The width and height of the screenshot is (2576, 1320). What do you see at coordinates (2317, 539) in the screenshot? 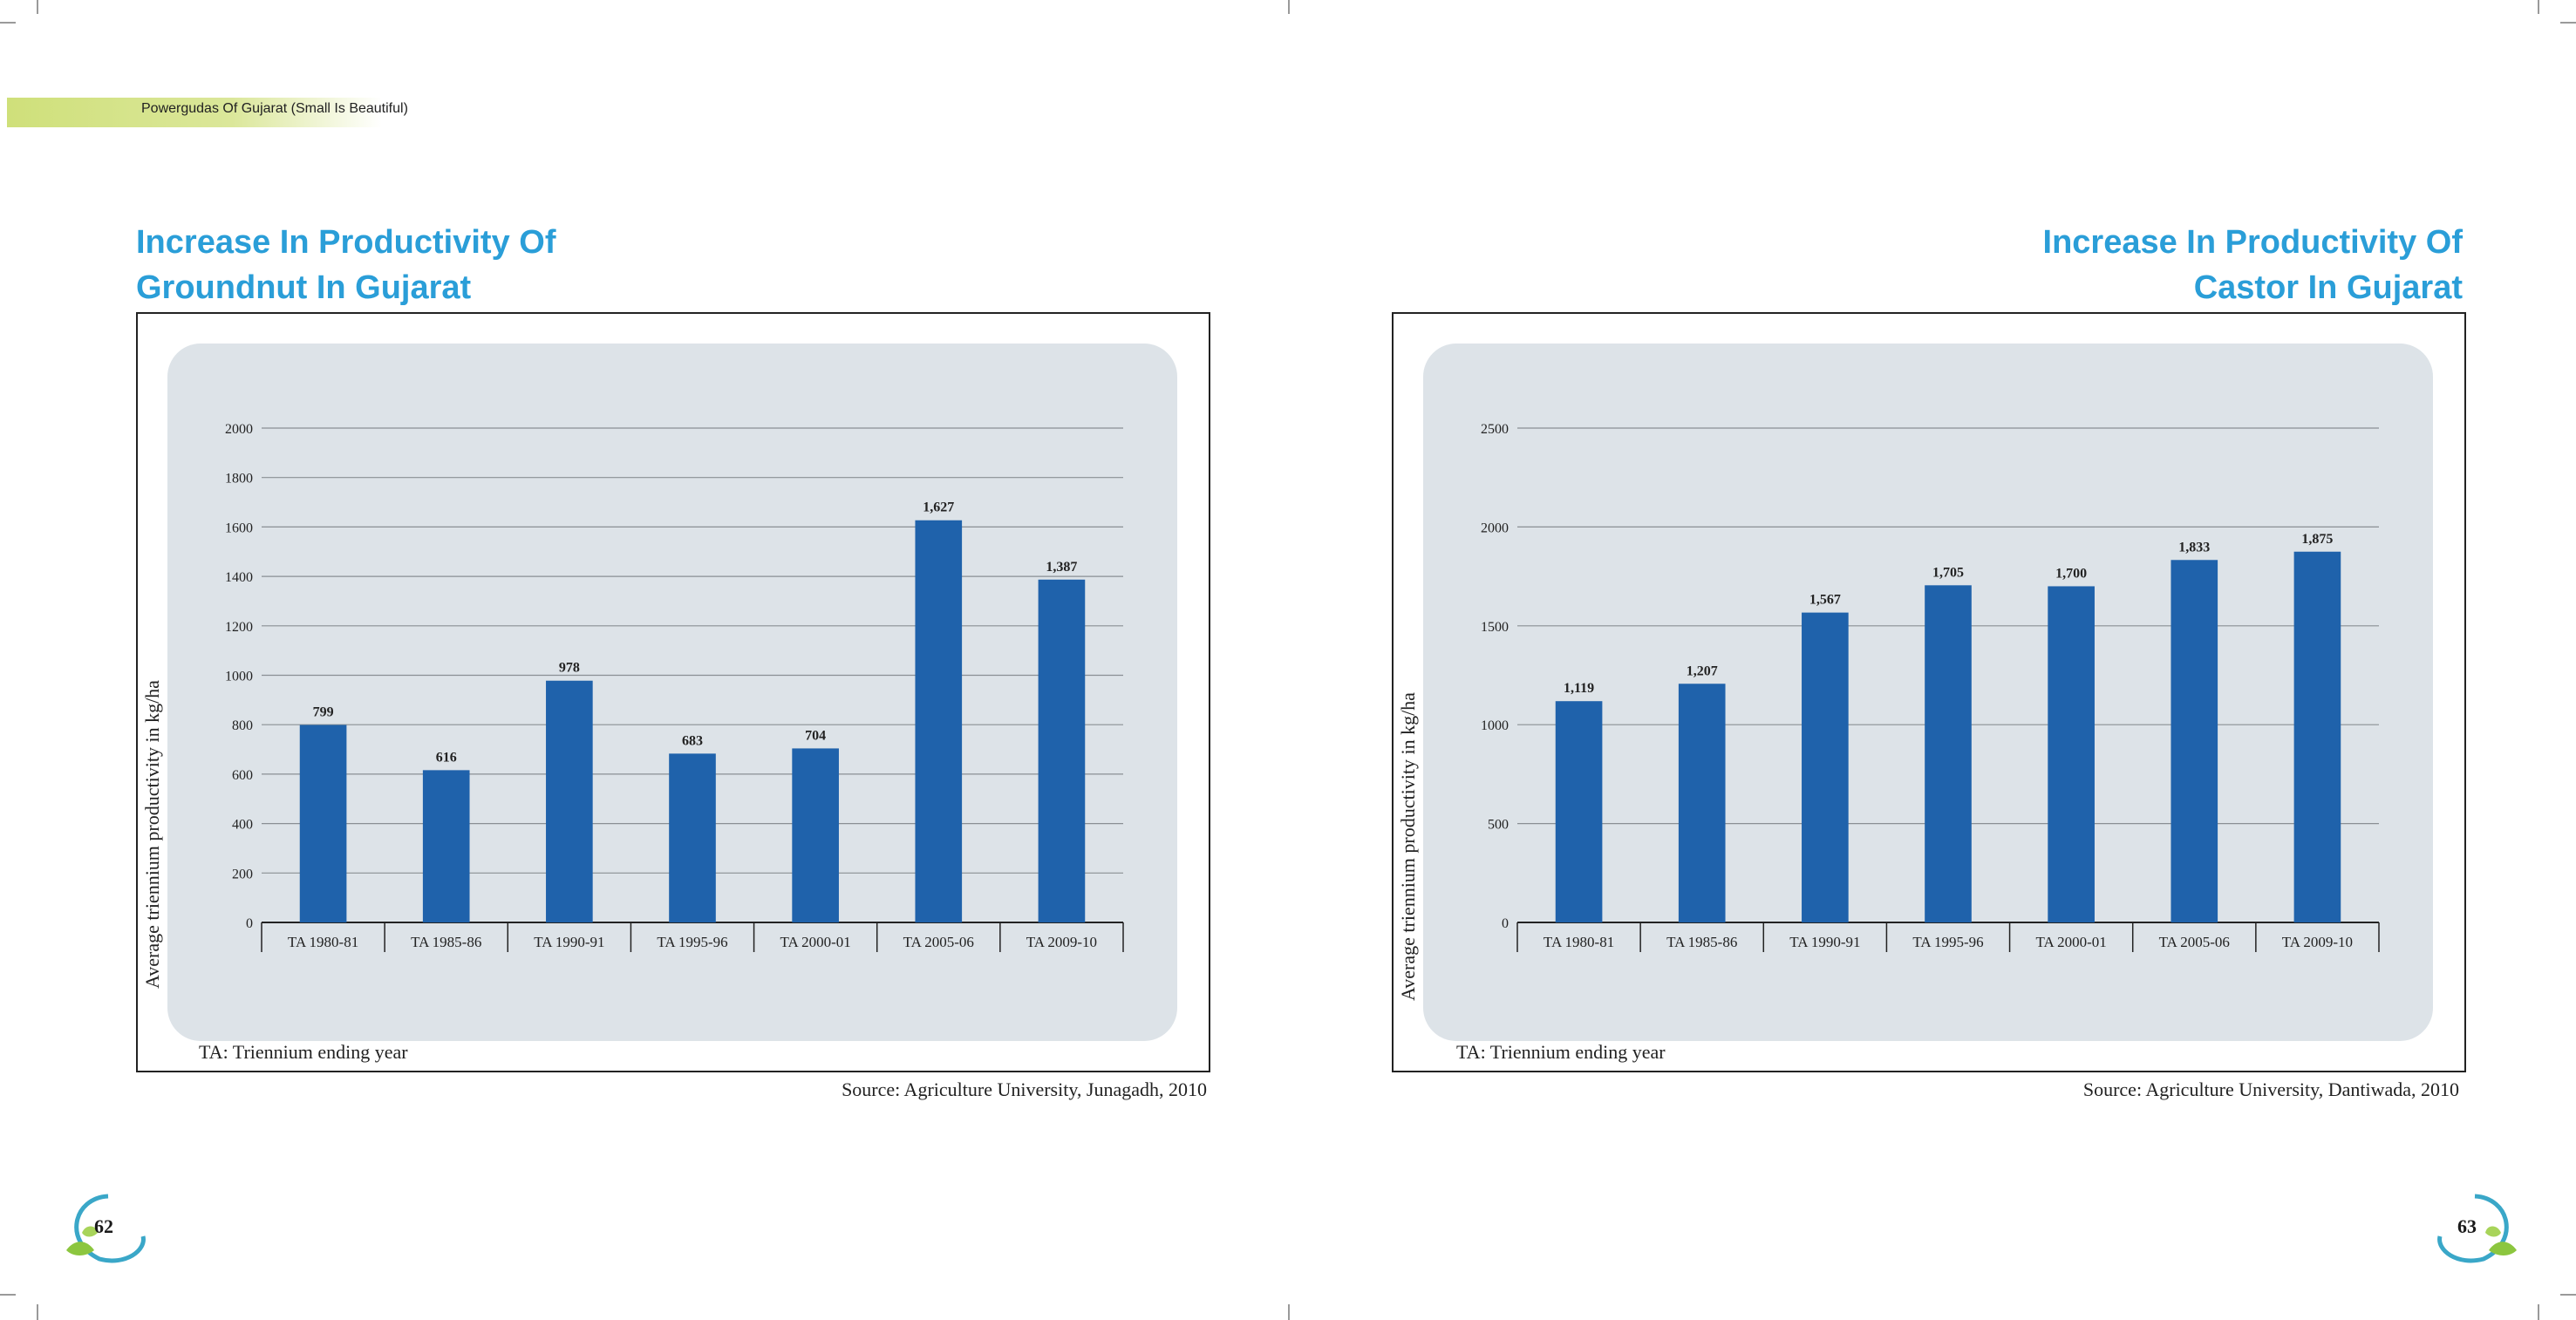
I see `data-label: 1,875` at bounding box center [2317, 539].